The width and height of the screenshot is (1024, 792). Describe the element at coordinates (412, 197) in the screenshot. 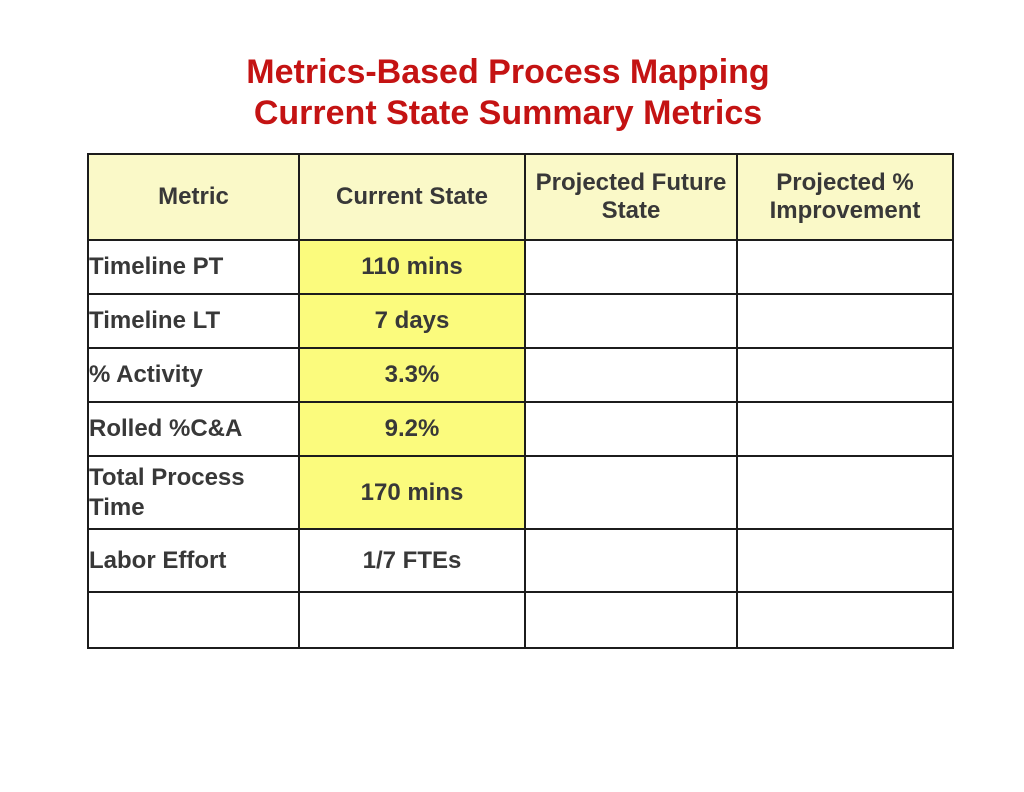

I see `column-header-current-state: Current State` at that location.